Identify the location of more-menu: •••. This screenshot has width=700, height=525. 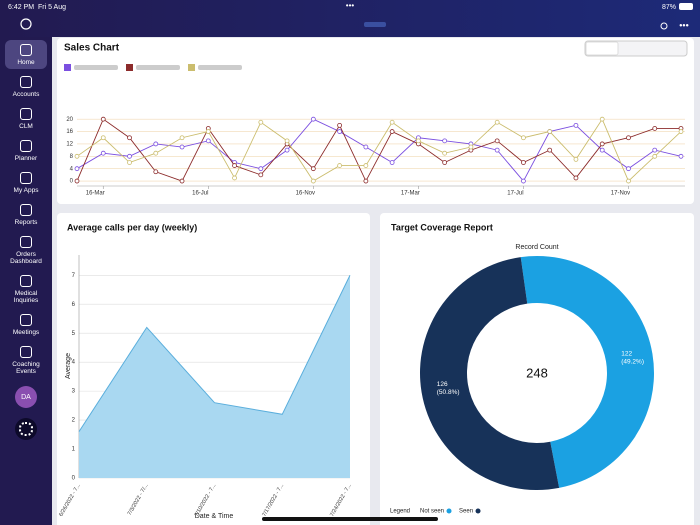
(683, 25).